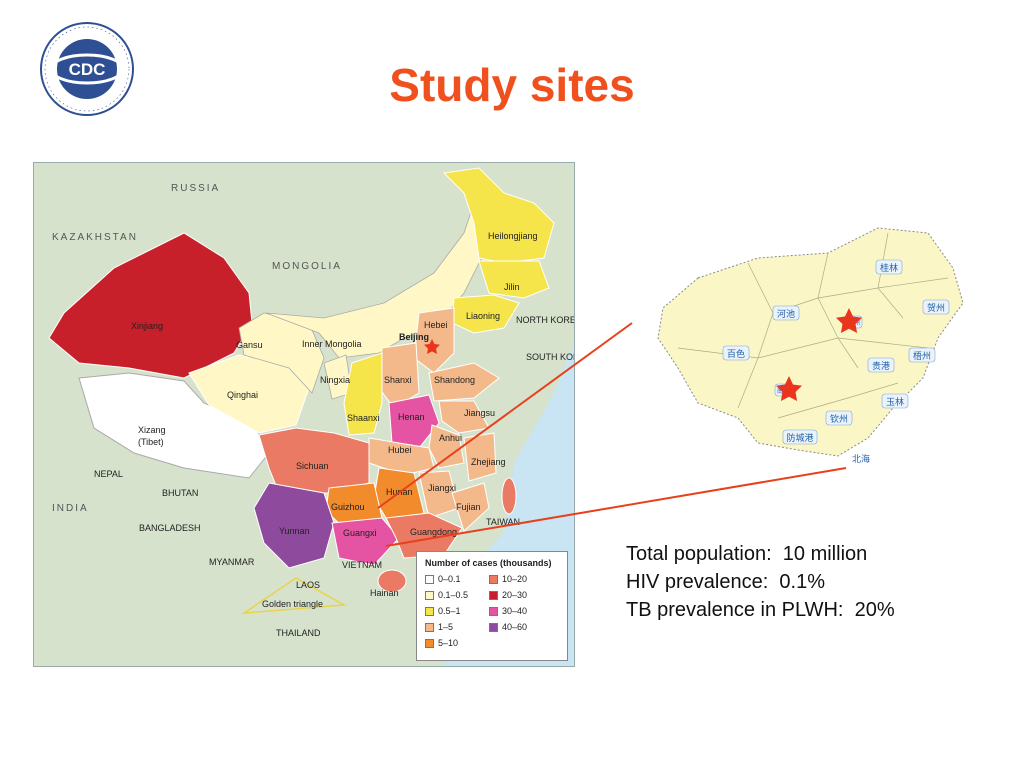 Image resolution: width=1024 pixels, height=768 pixels. I want to click on legend-label: 0.5–1, so click(449, 611).